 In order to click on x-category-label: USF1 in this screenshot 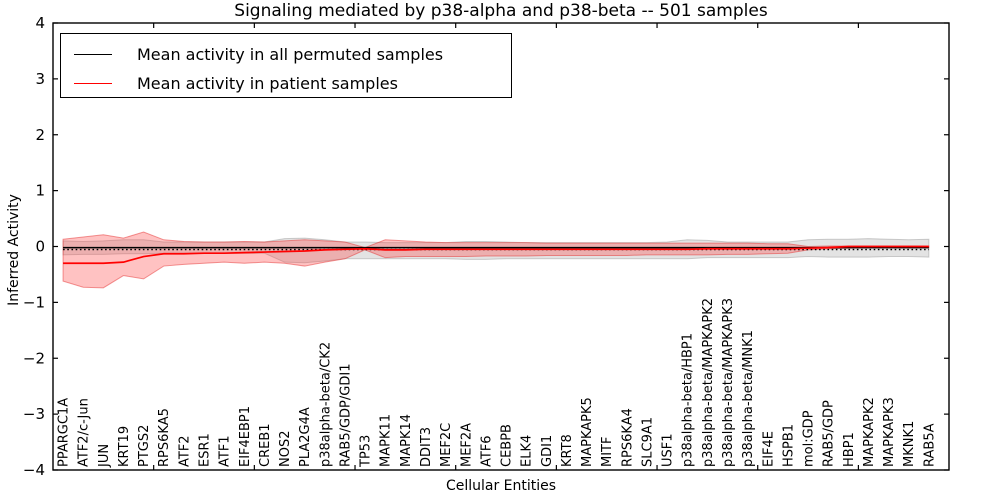, I will do `click(668, 450)`.